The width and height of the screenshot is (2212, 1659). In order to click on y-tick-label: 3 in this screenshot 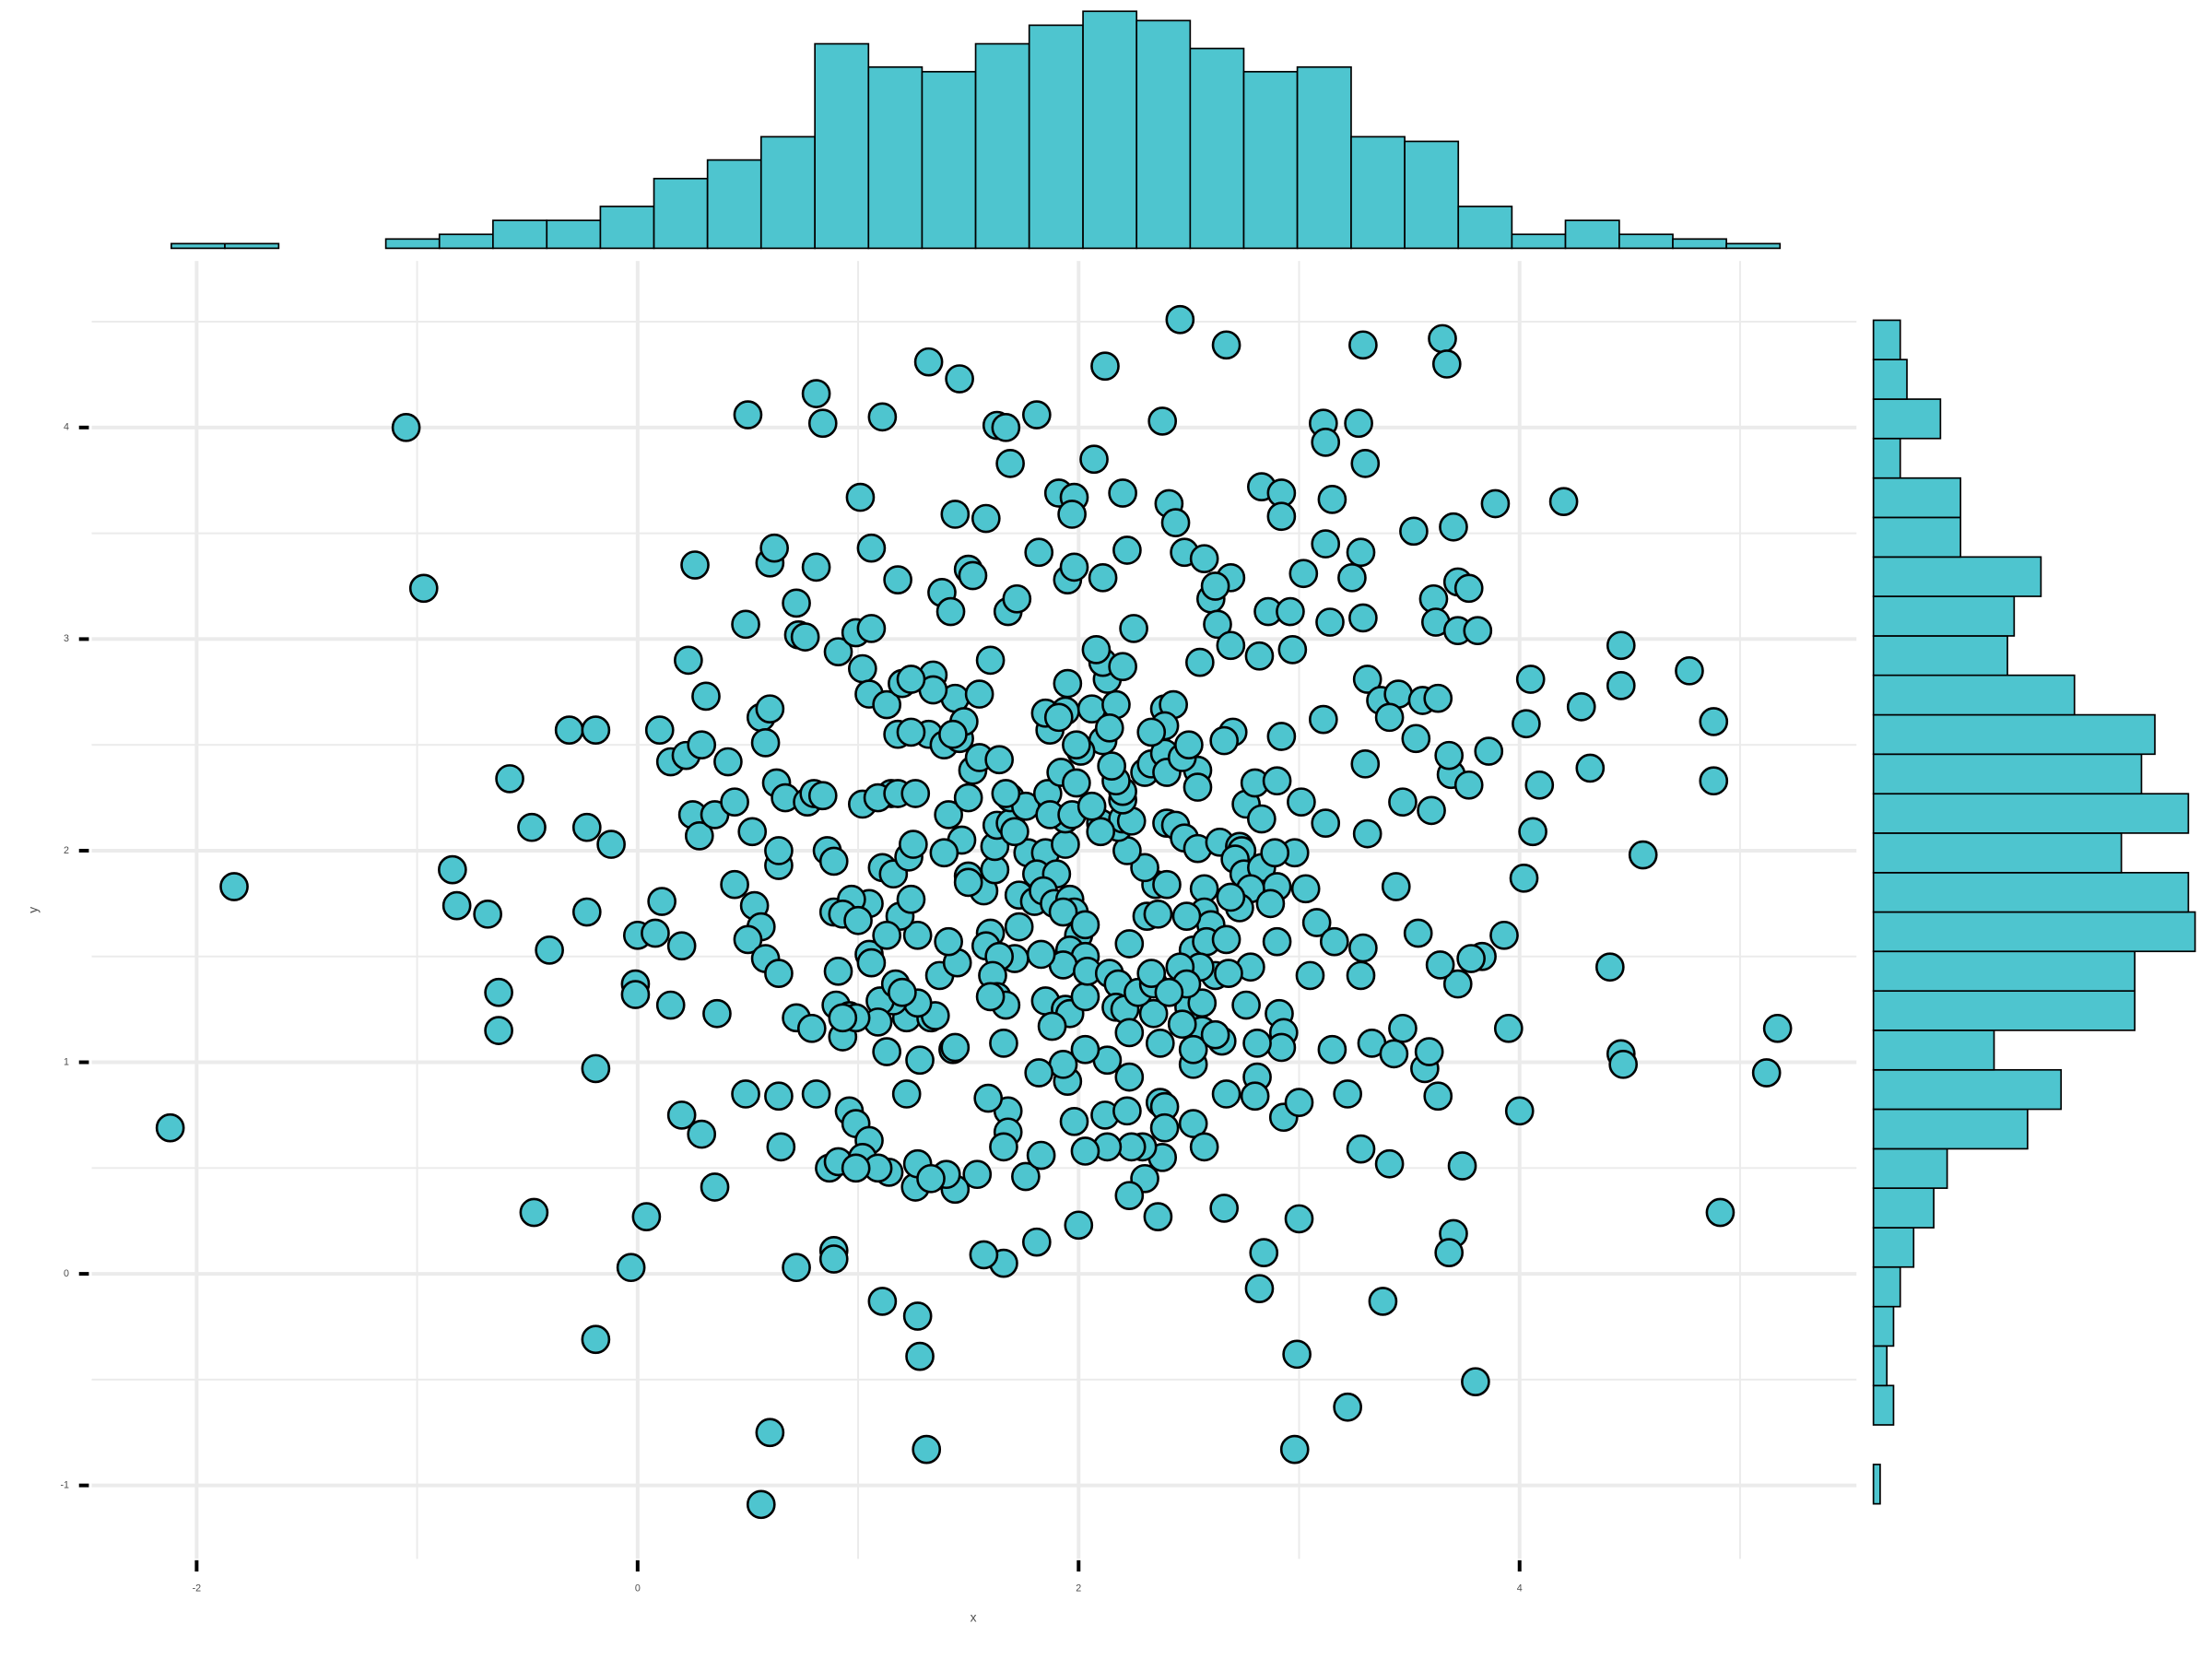, I will do `click(66, 638)`.